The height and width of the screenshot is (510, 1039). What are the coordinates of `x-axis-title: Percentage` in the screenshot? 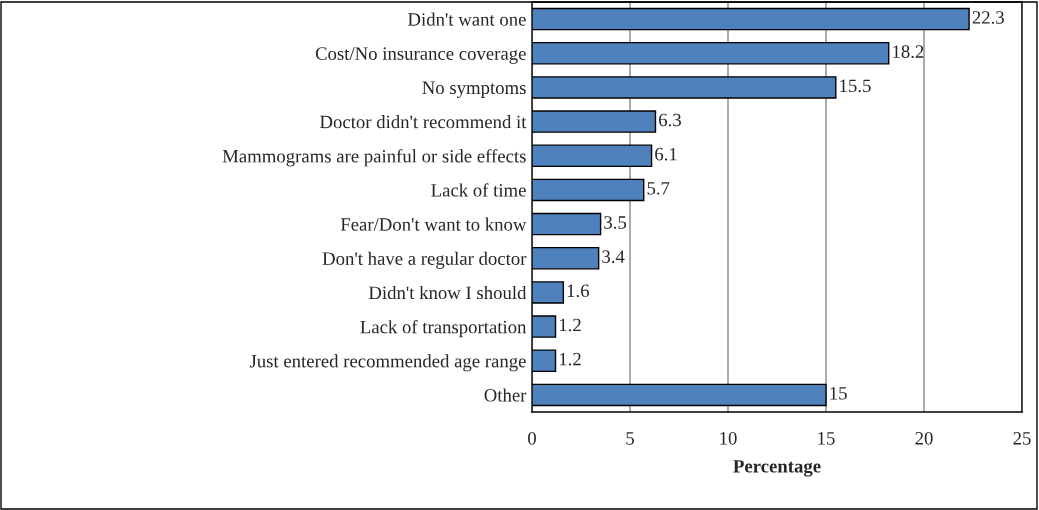 It's located at (777, 468).